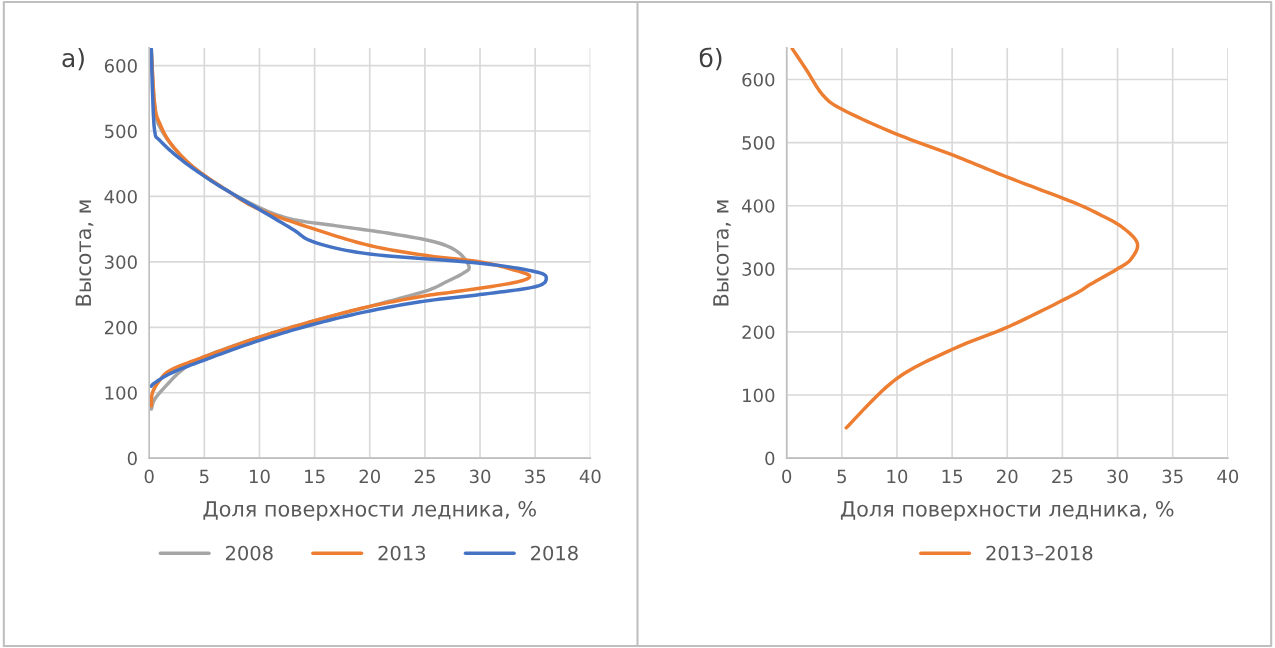 The width and height of the screenshot is (1275, 648). What do you see at coordinates (249, 553) in the screenshot?
I see `legend-label: 2008` at bounding box center [249, 553].